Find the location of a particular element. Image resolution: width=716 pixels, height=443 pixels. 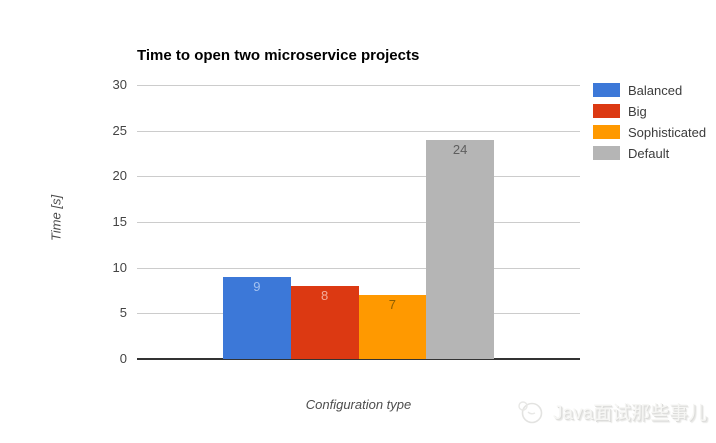

legend-item-sophisticated: Sophisticated is located at coordinates (650, 132).